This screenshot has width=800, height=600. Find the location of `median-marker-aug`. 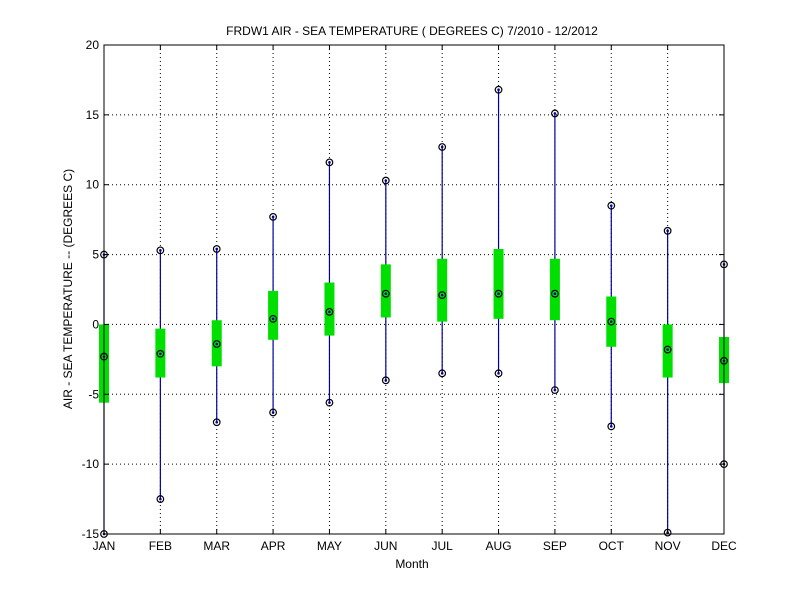

median-marker-aug is located at coordinates (498, 293).